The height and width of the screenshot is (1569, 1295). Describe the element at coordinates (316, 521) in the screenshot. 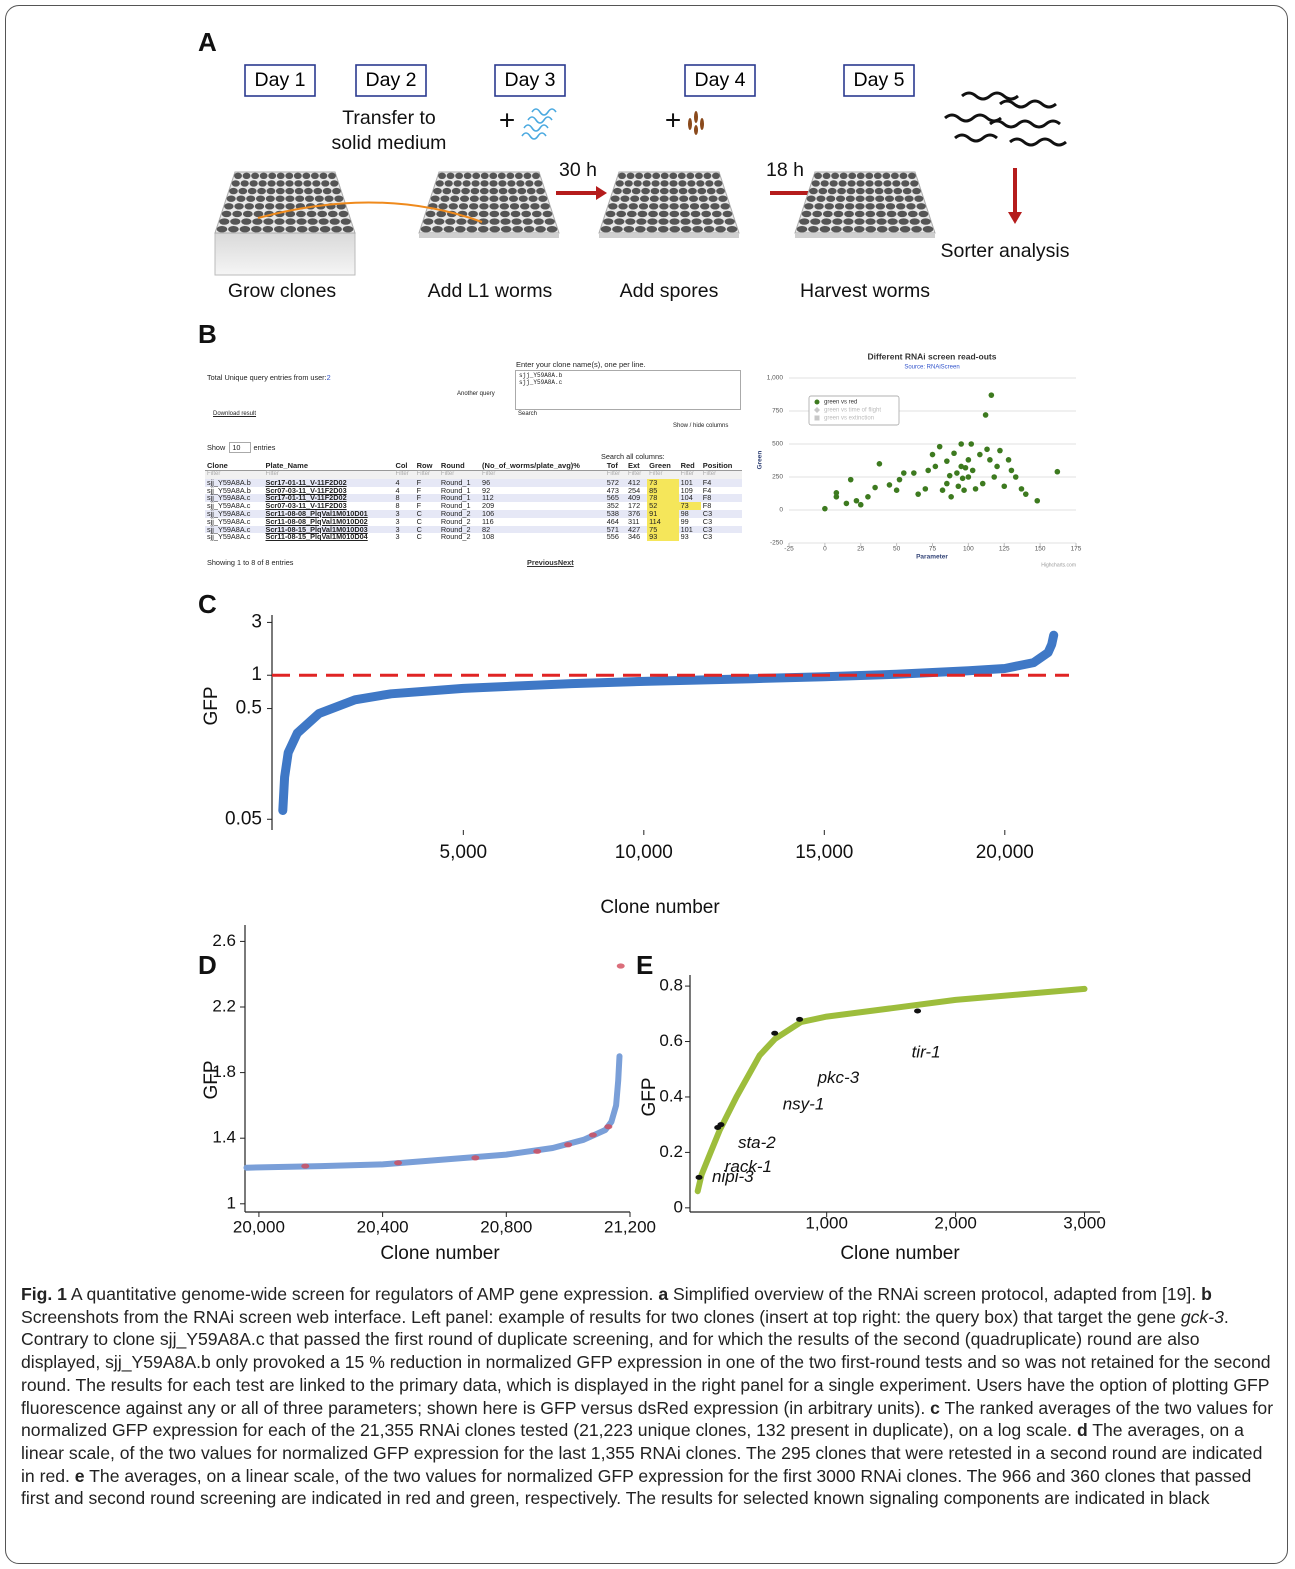

I see `table-cell: Scr11-08-08_PlqVal1M010D02` at that location.